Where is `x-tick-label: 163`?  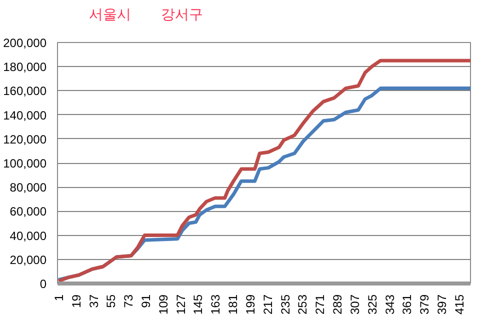 x-tick-label: 163 is located at coordinates (215, 304).